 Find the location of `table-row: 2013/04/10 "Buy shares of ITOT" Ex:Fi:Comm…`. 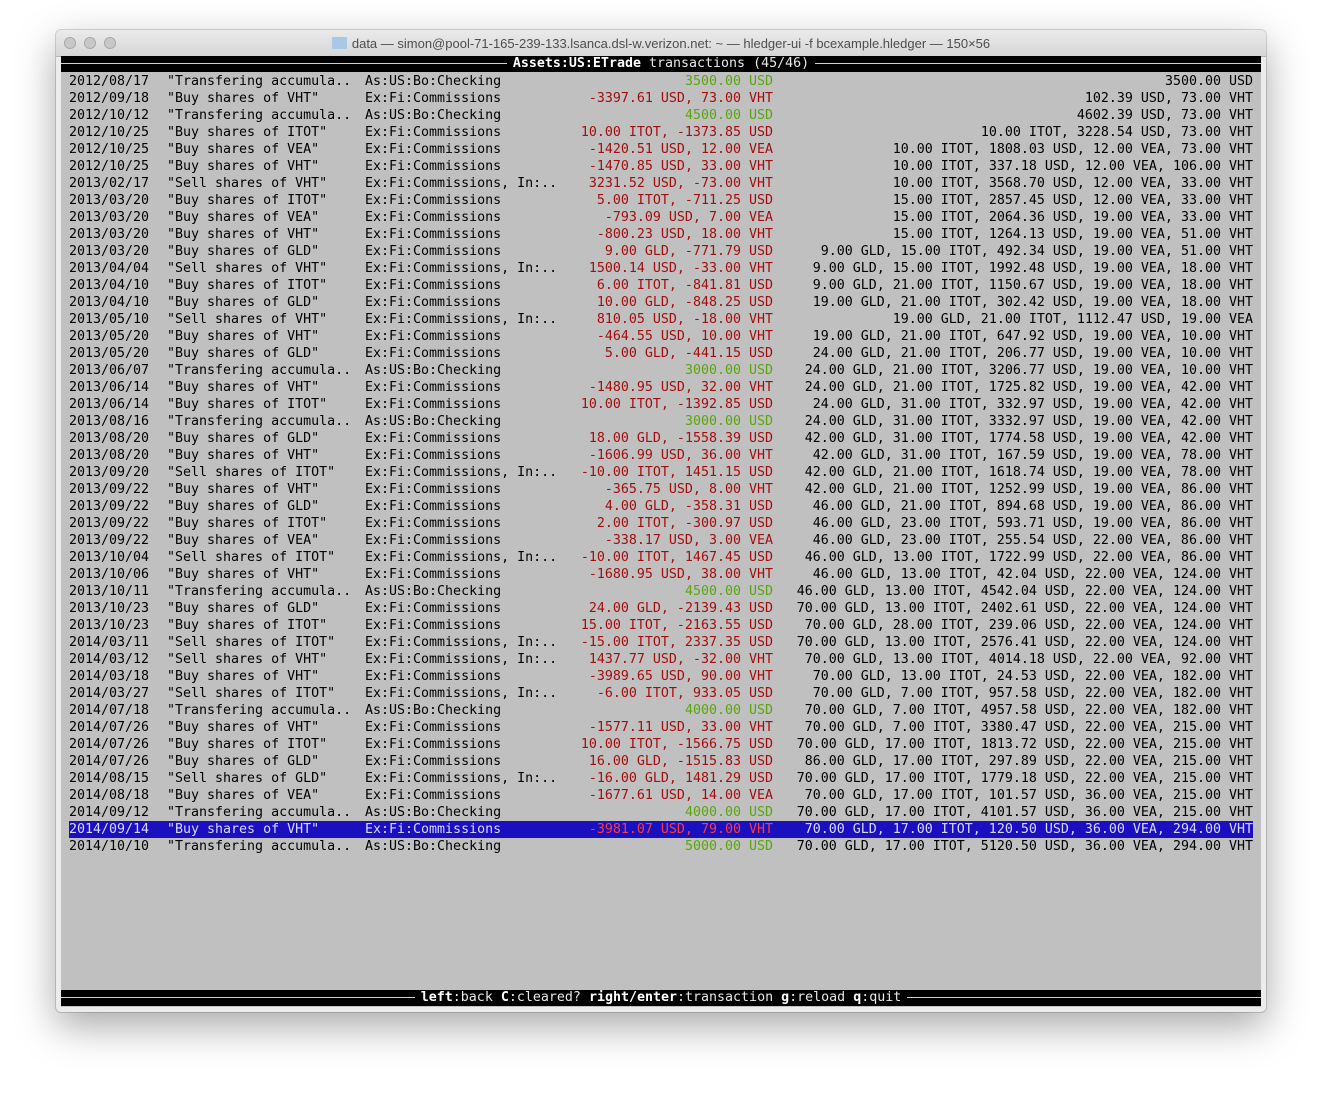

table-row: 2013/04/10 "Buy shares of ITOT" Ex:Fi:Comm… is located at coordinates (661, 285).